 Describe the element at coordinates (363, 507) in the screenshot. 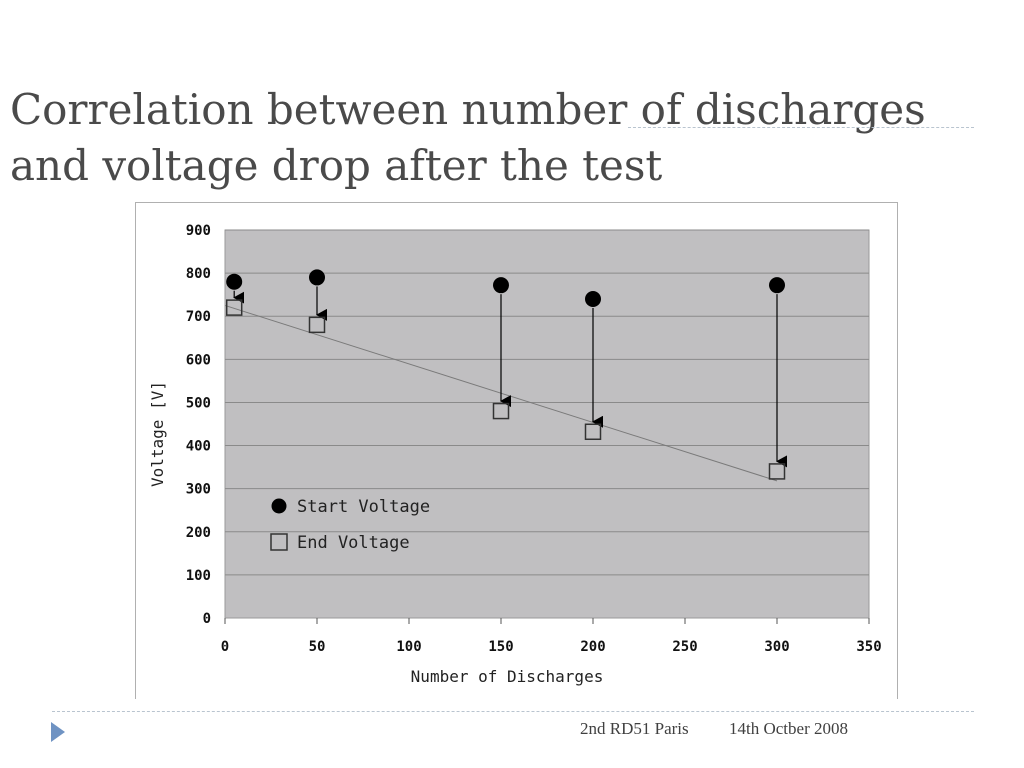

I see `legend-start-label: Start Voltage` at that location.